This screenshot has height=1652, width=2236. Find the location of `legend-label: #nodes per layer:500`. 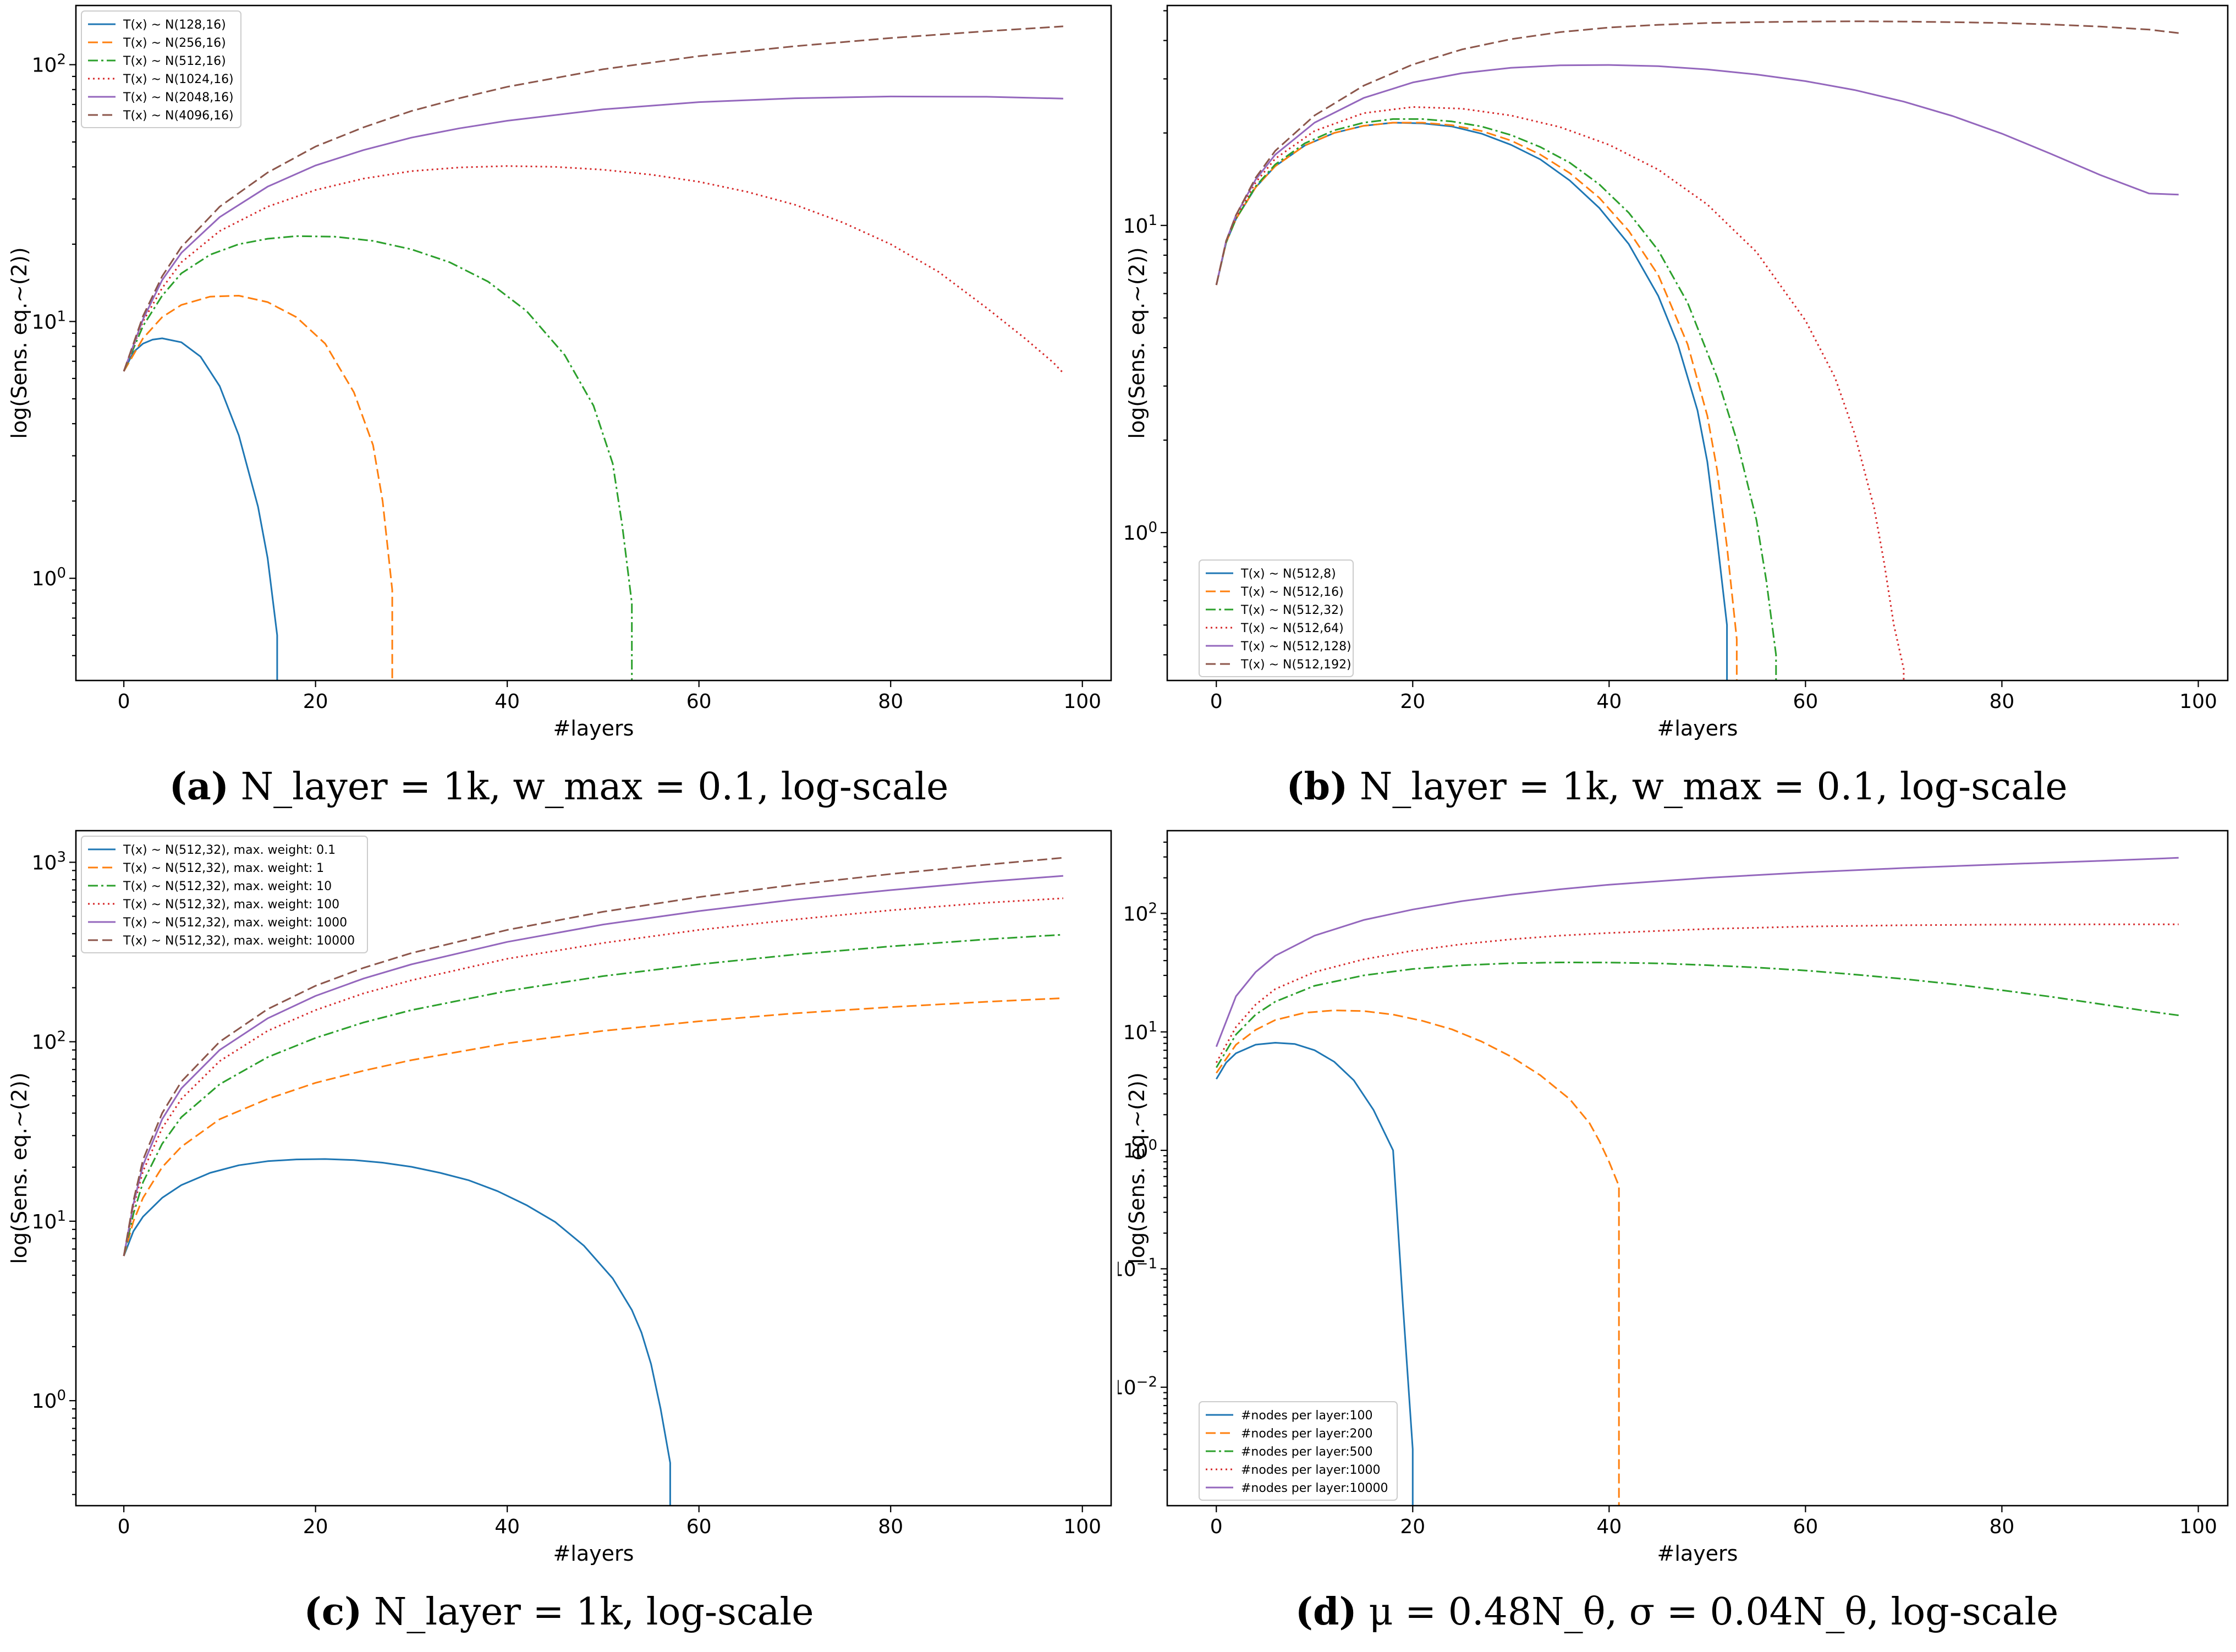

legend-label: #nodes per layer:500 is located at coordinates (1307, 1452).